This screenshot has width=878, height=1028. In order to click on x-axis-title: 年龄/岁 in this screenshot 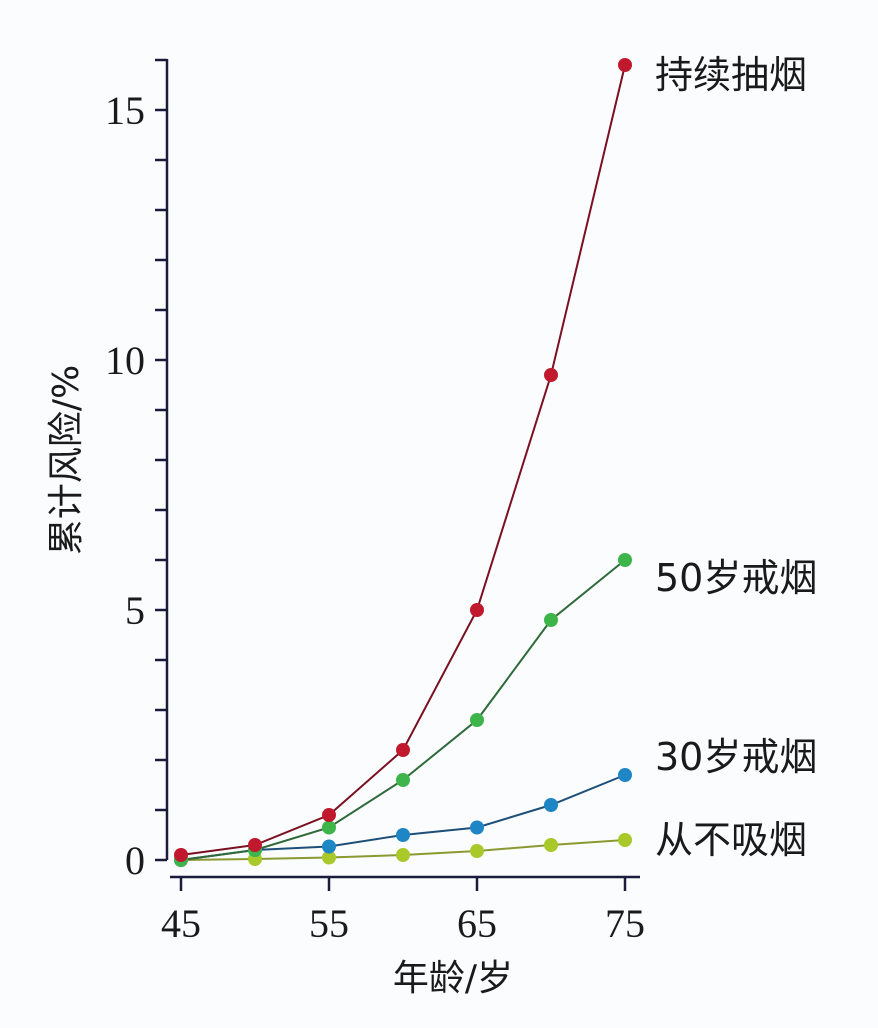, I will do `click(453, 978)`.